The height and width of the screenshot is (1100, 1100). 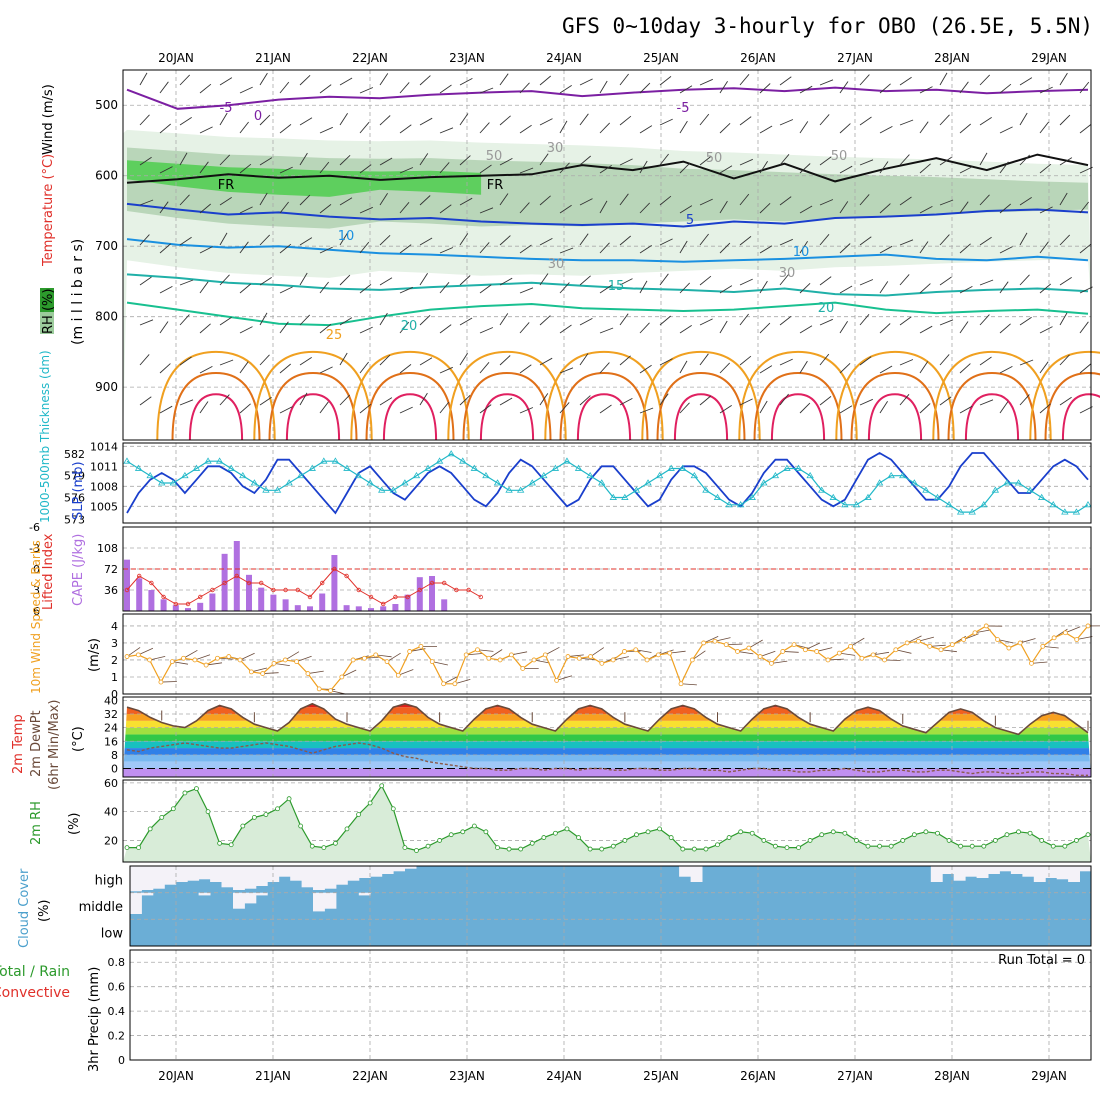 I want to click on contour-label: -5, so click(x=226, y=108).